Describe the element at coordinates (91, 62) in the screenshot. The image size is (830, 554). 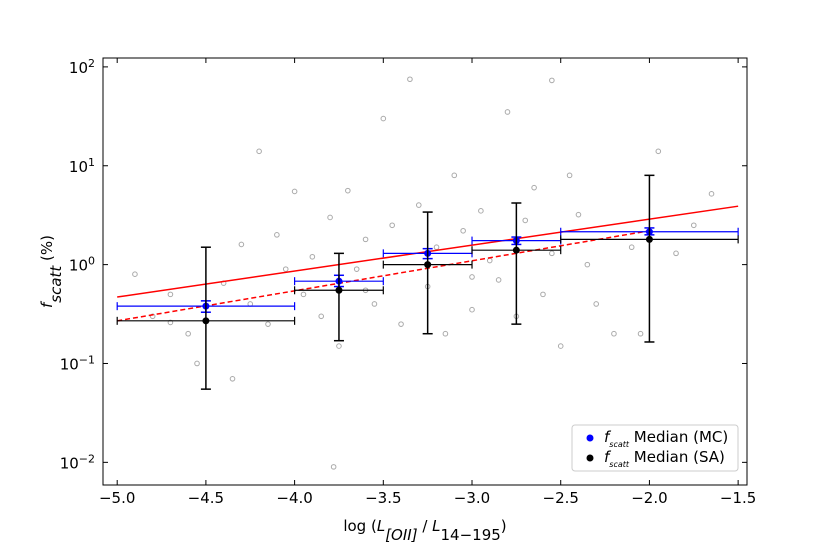
I see `y-tick-exponent: 2` at that location.